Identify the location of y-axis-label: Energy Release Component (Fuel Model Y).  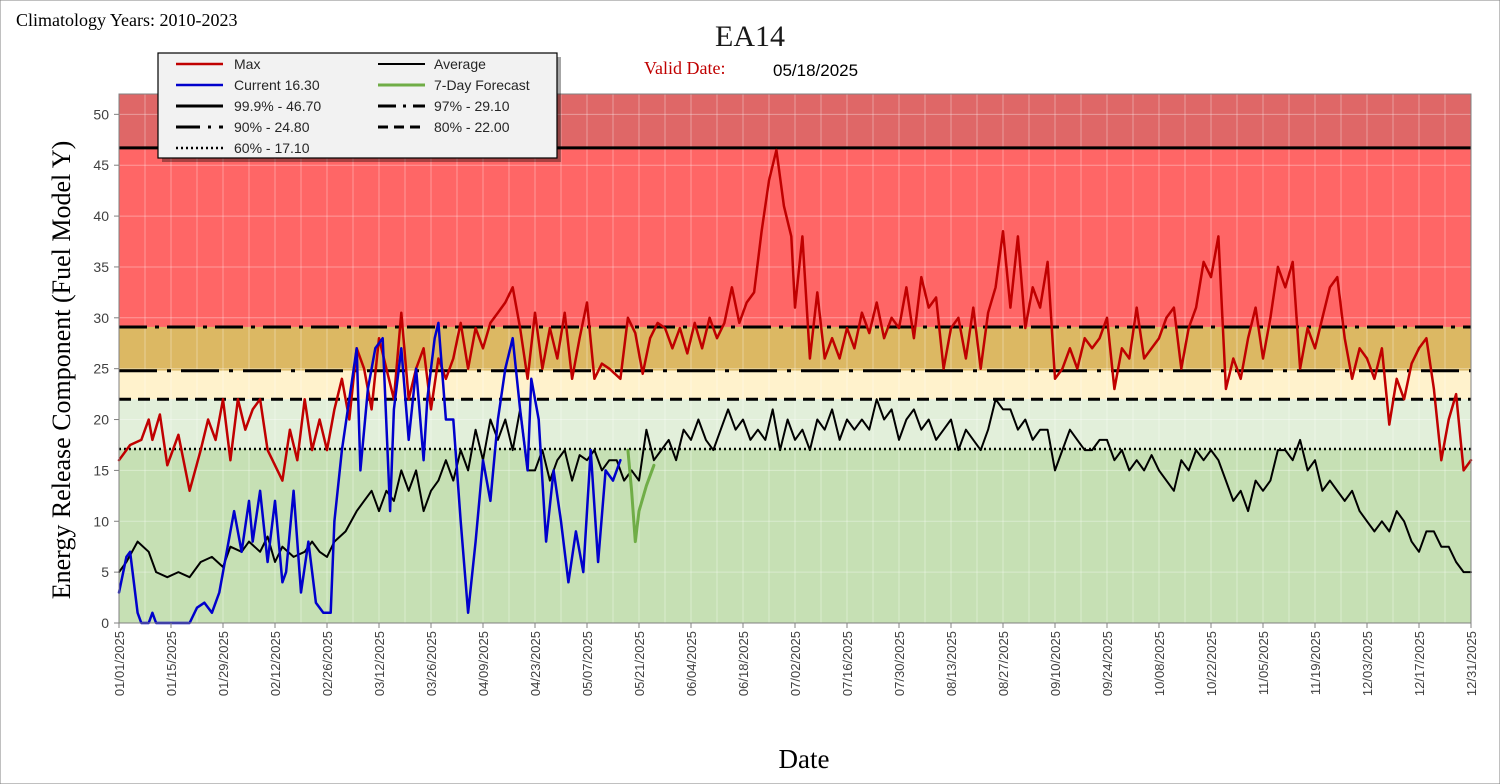
(61, 370).